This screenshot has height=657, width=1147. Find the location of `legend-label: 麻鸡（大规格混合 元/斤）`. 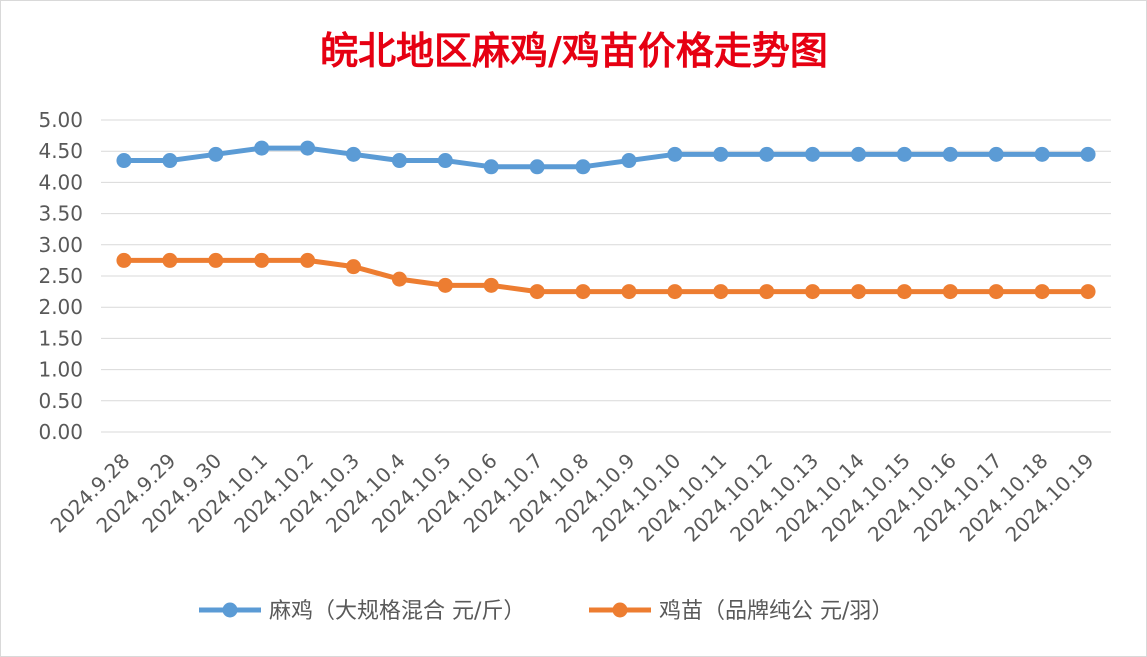

legend-label: 麻鸡（大规格混合 元/斤） is located at coordinates (397, 611).